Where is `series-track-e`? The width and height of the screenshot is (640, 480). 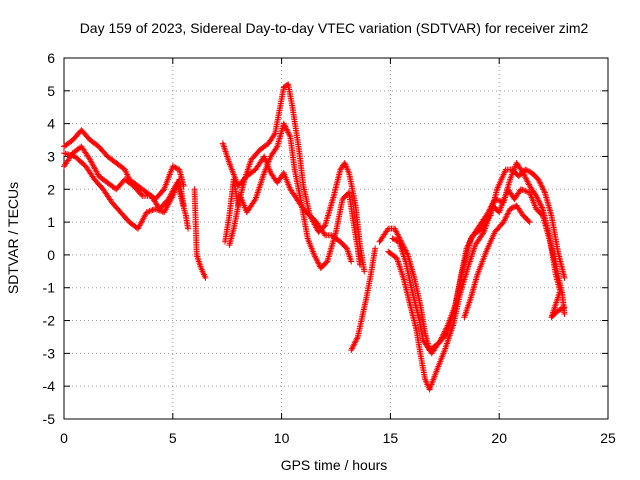
series-track-e is located at coordinates (295, 178).